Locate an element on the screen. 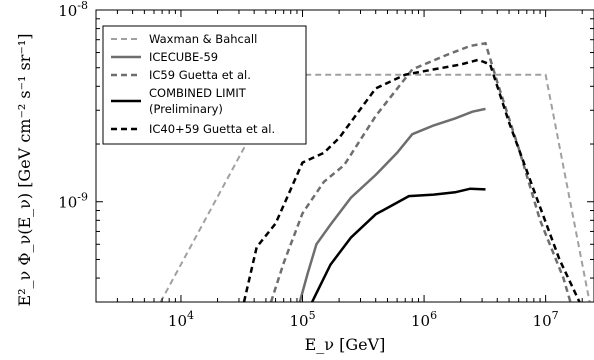 This screenshot has height=360, width=594. x-tick-label-0-exponent: 4 is located at coordinates (190, 315).